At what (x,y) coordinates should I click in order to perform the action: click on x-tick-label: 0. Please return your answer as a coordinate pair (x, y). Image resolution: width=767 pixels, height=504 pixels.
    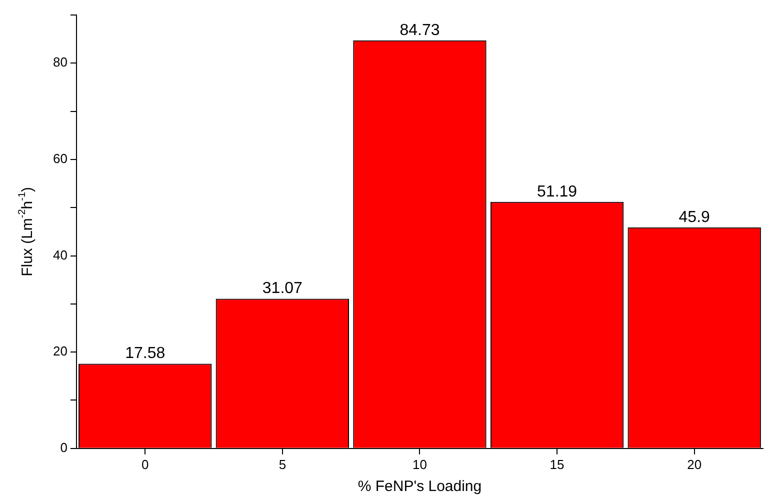
    Looking at the image, I should click on (145, 464).